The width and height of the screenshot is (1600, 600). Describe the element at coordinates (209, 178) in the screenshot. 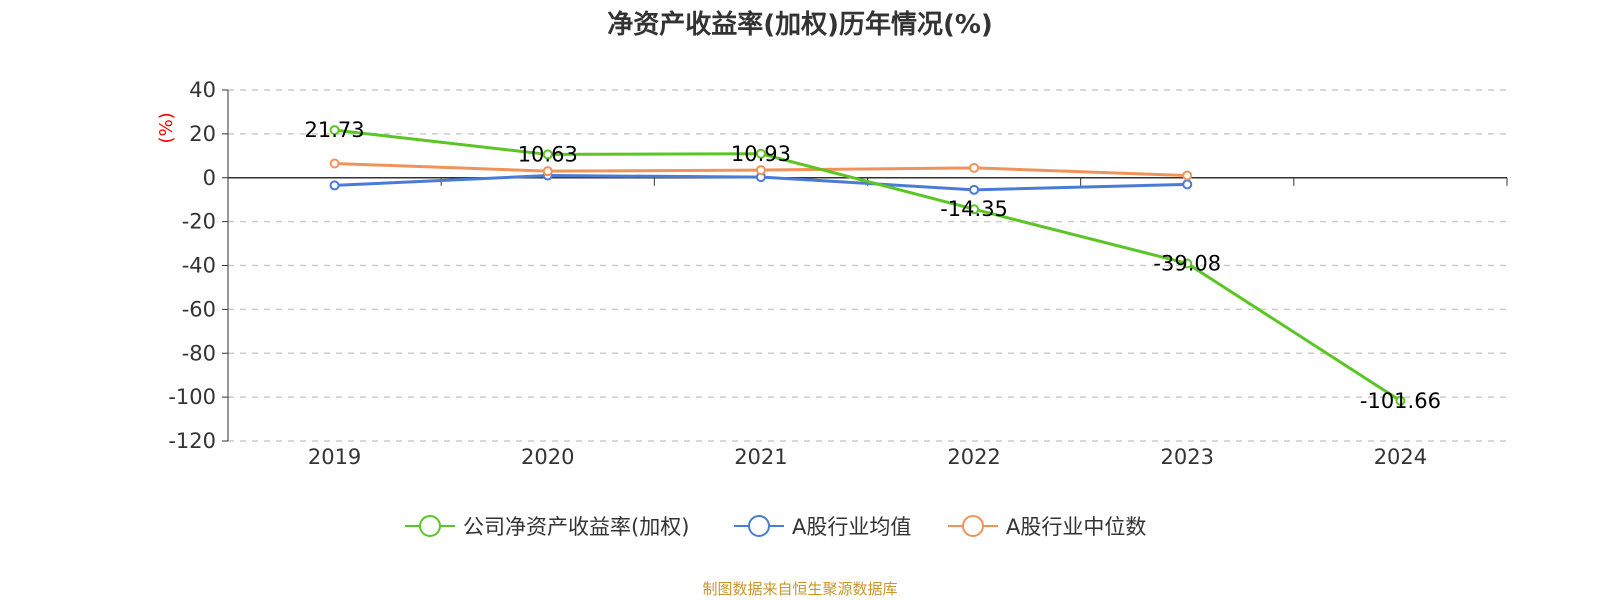

I see `y-tick-label: 0` at that location.